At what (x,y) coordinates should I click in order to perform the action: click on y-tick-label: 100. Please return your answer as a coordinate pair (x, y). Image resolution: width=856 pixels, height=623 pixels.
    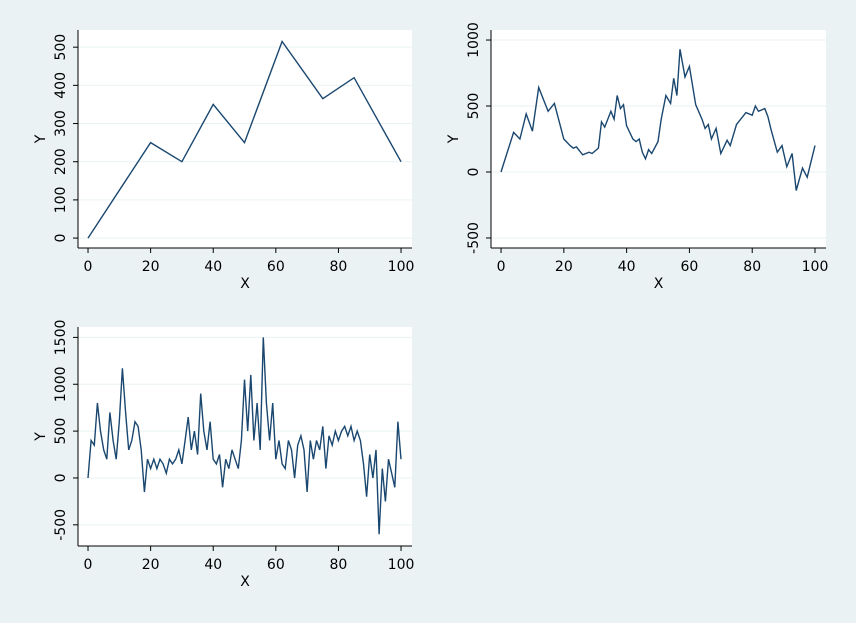
    Looking at the image, I should click on (61, 200).